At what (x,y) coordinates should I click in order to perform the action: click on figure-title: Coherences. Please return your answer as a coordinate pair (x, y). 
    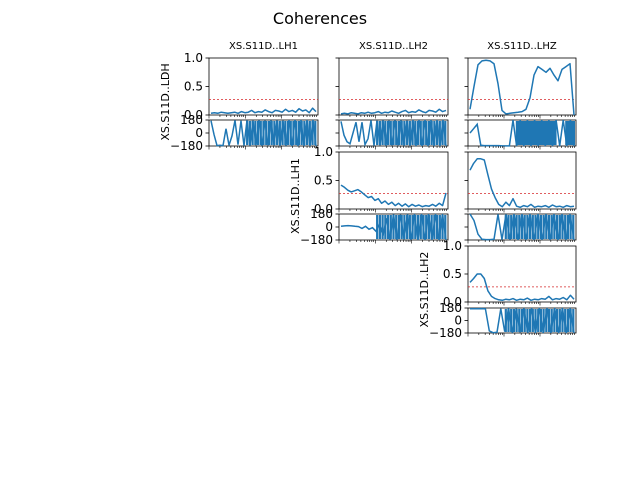
    Looking at the image, I should click on (320, 18).